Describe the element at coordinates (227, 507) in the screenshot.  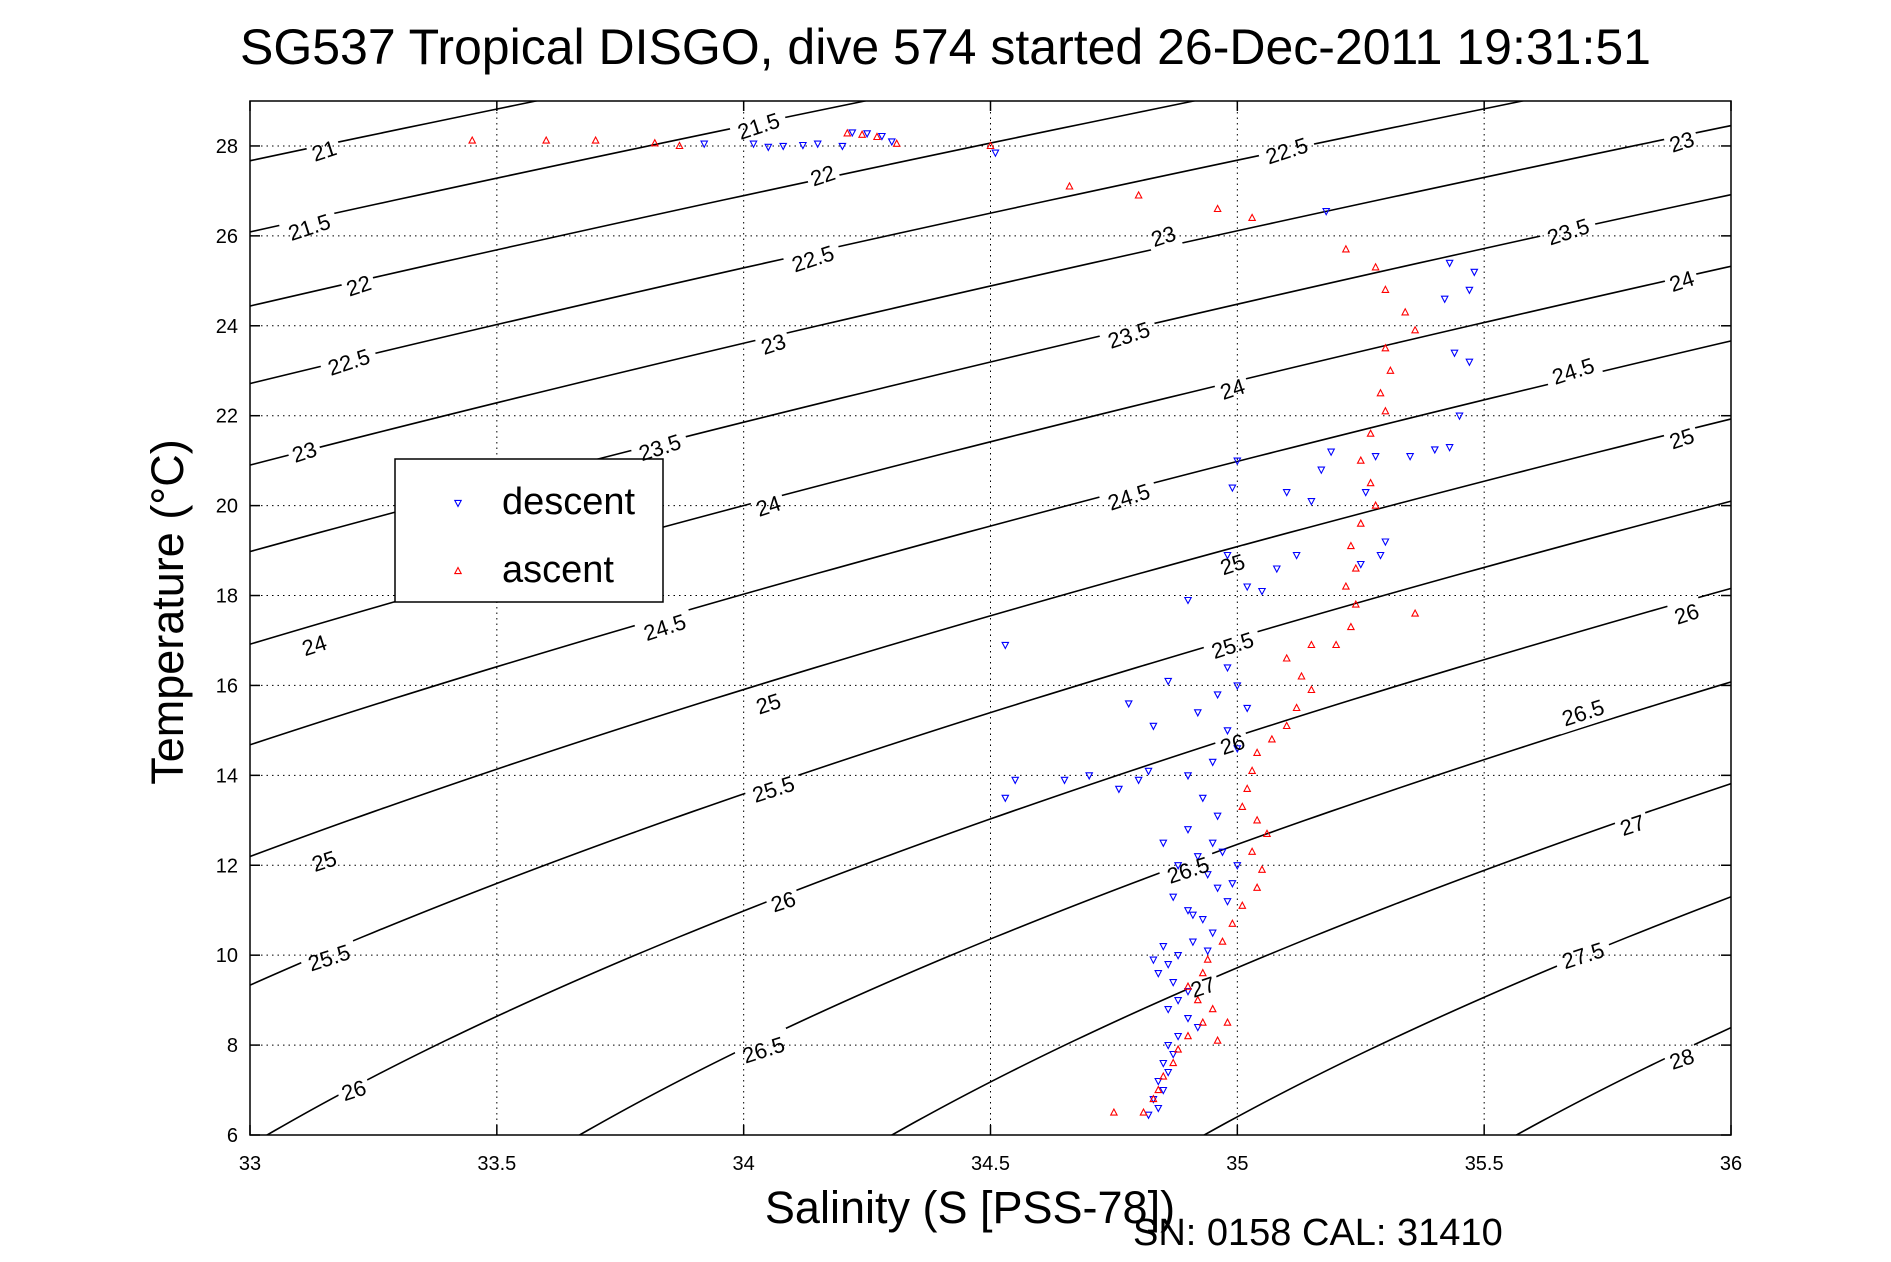
I see `y-tick-label: 20` at that location.